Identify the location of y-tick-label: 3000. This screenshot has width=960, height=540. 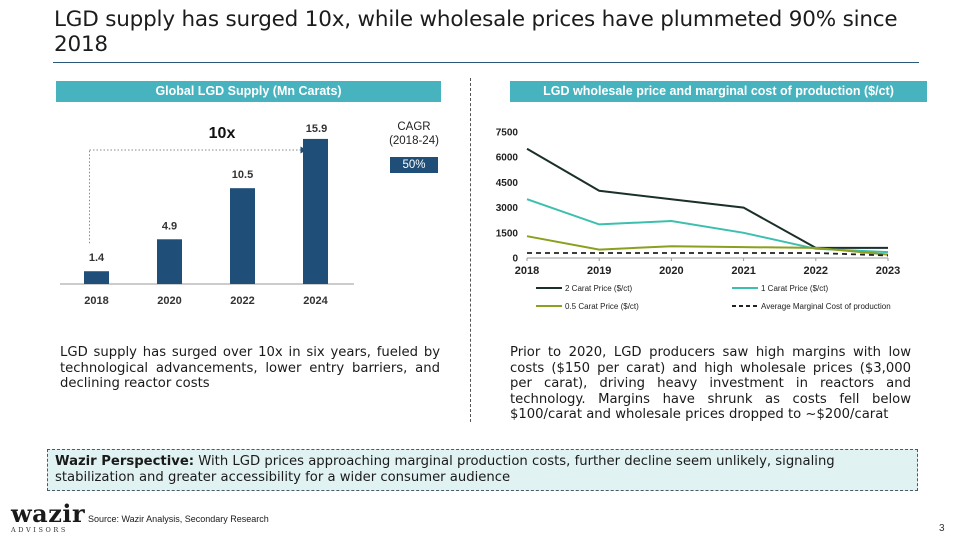
(507, 208).